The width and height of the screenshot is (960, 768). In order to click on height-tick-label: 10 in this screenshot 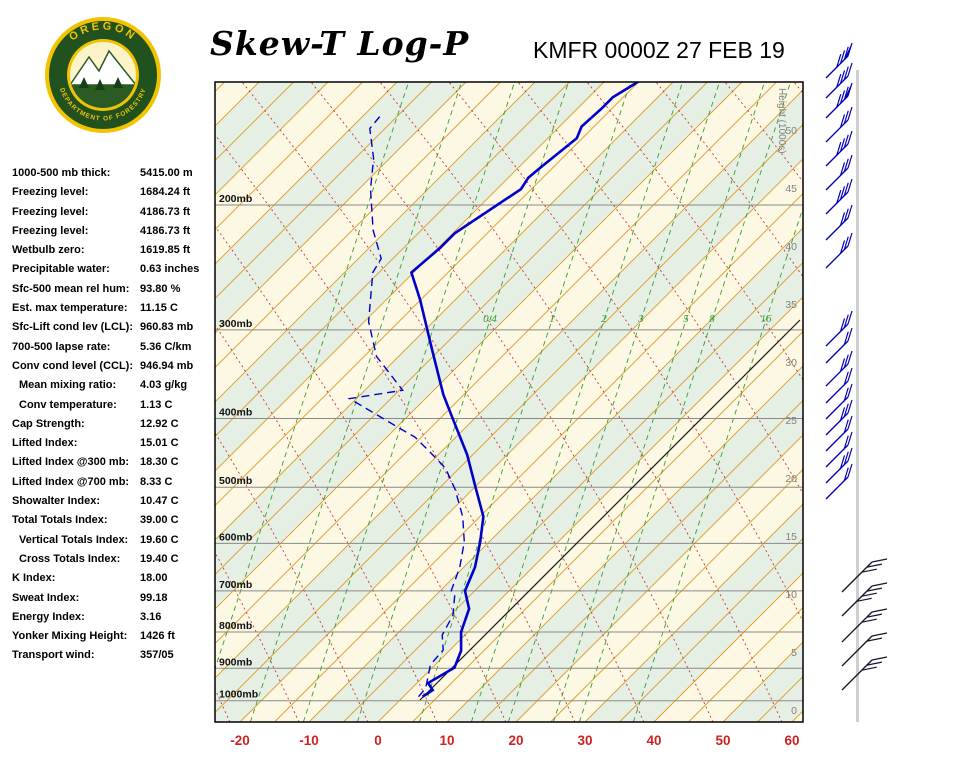, I will do `click(791, 595)`.